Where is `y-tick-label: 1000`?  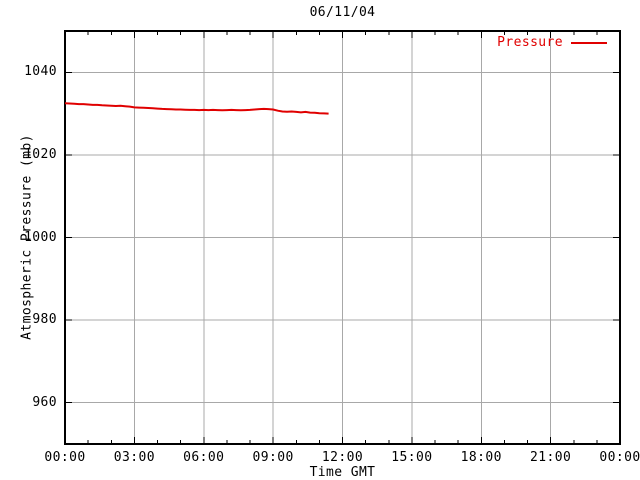
y-tick-label: 1000 is located at coordinates (40, 237).